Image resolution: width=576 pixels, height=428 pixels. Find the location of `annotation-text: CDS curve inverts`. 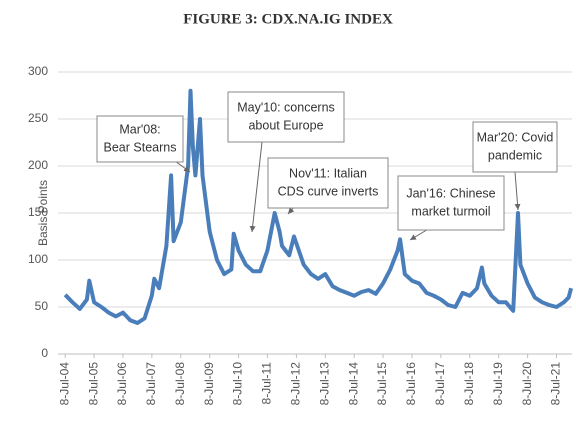

annotation-text: CDS curve inverts is located at coordinates (328, 191).